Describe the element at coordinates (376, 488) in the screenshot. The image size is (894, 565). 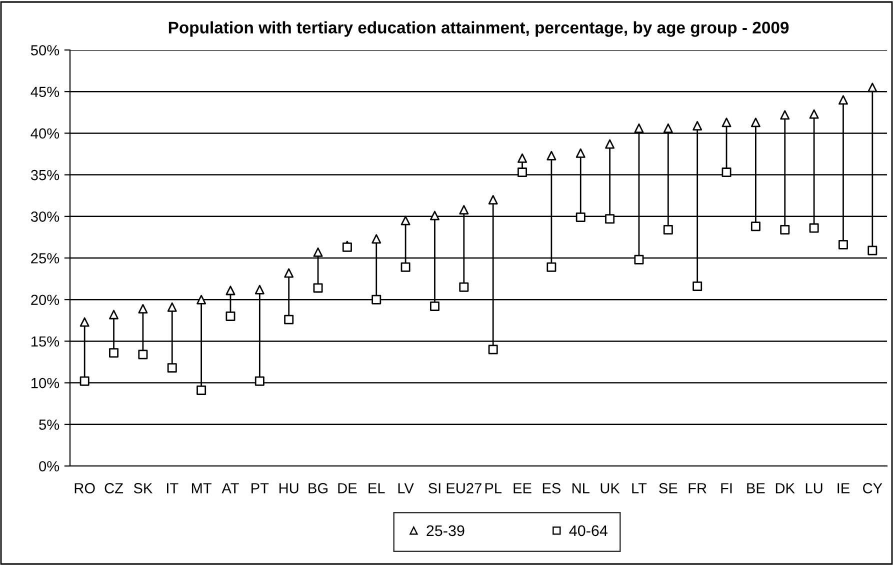
I see `x-tick-label: EL` at that location.